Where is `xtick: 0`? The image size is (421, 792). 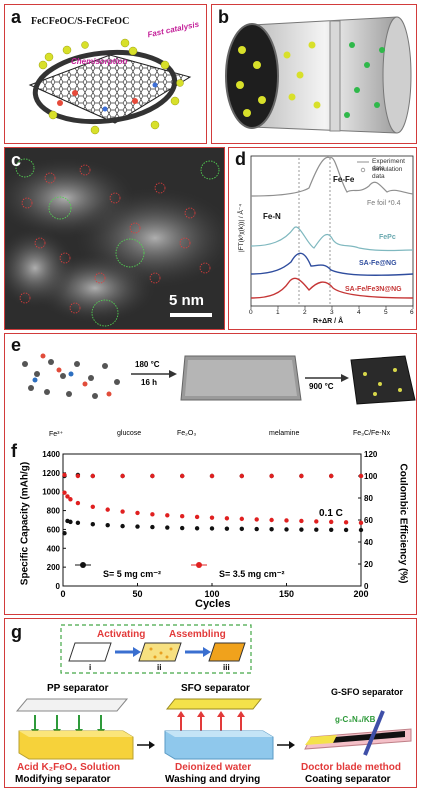
xtick: 0 is located at coordinates (251, 312).